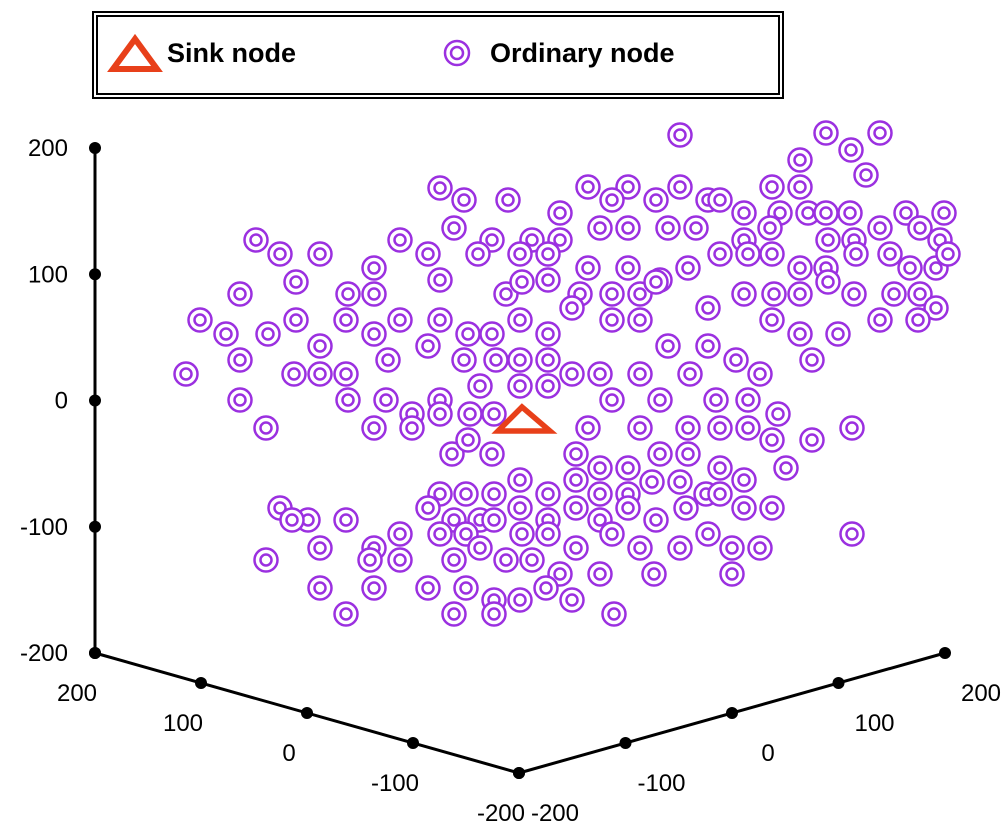 The height and width of the screenshot is (835, 1004). Describe the element at coordinates (413, 743) in the screenshot. I see `x-tick-dot` at that location.